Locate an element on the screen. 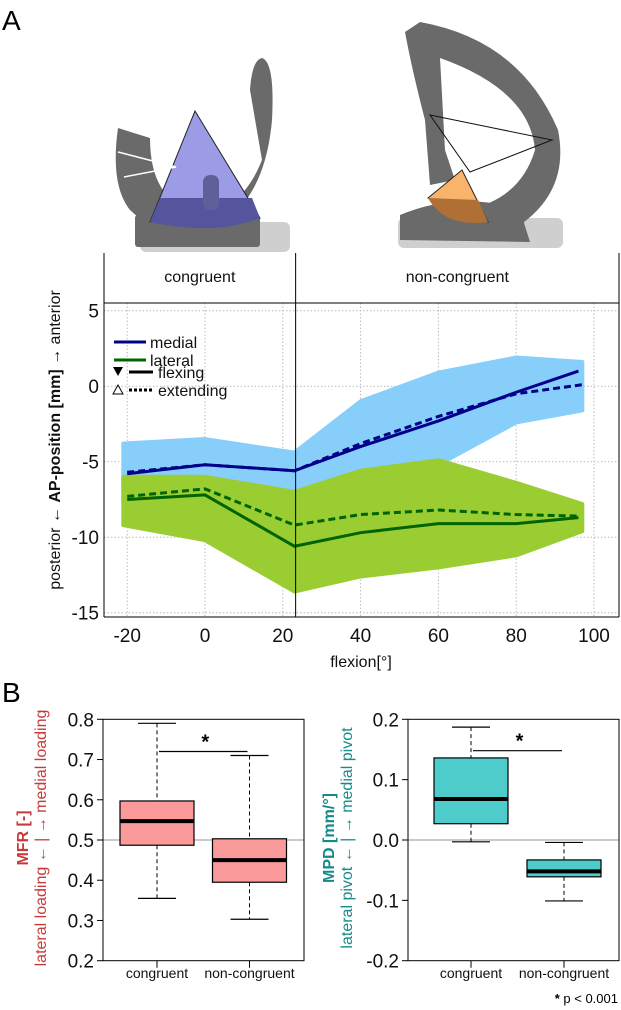 Image resolution: width=621 pixels, height=1010 pixels. x-tick-label: 80 is located at coordinates (516, 636).